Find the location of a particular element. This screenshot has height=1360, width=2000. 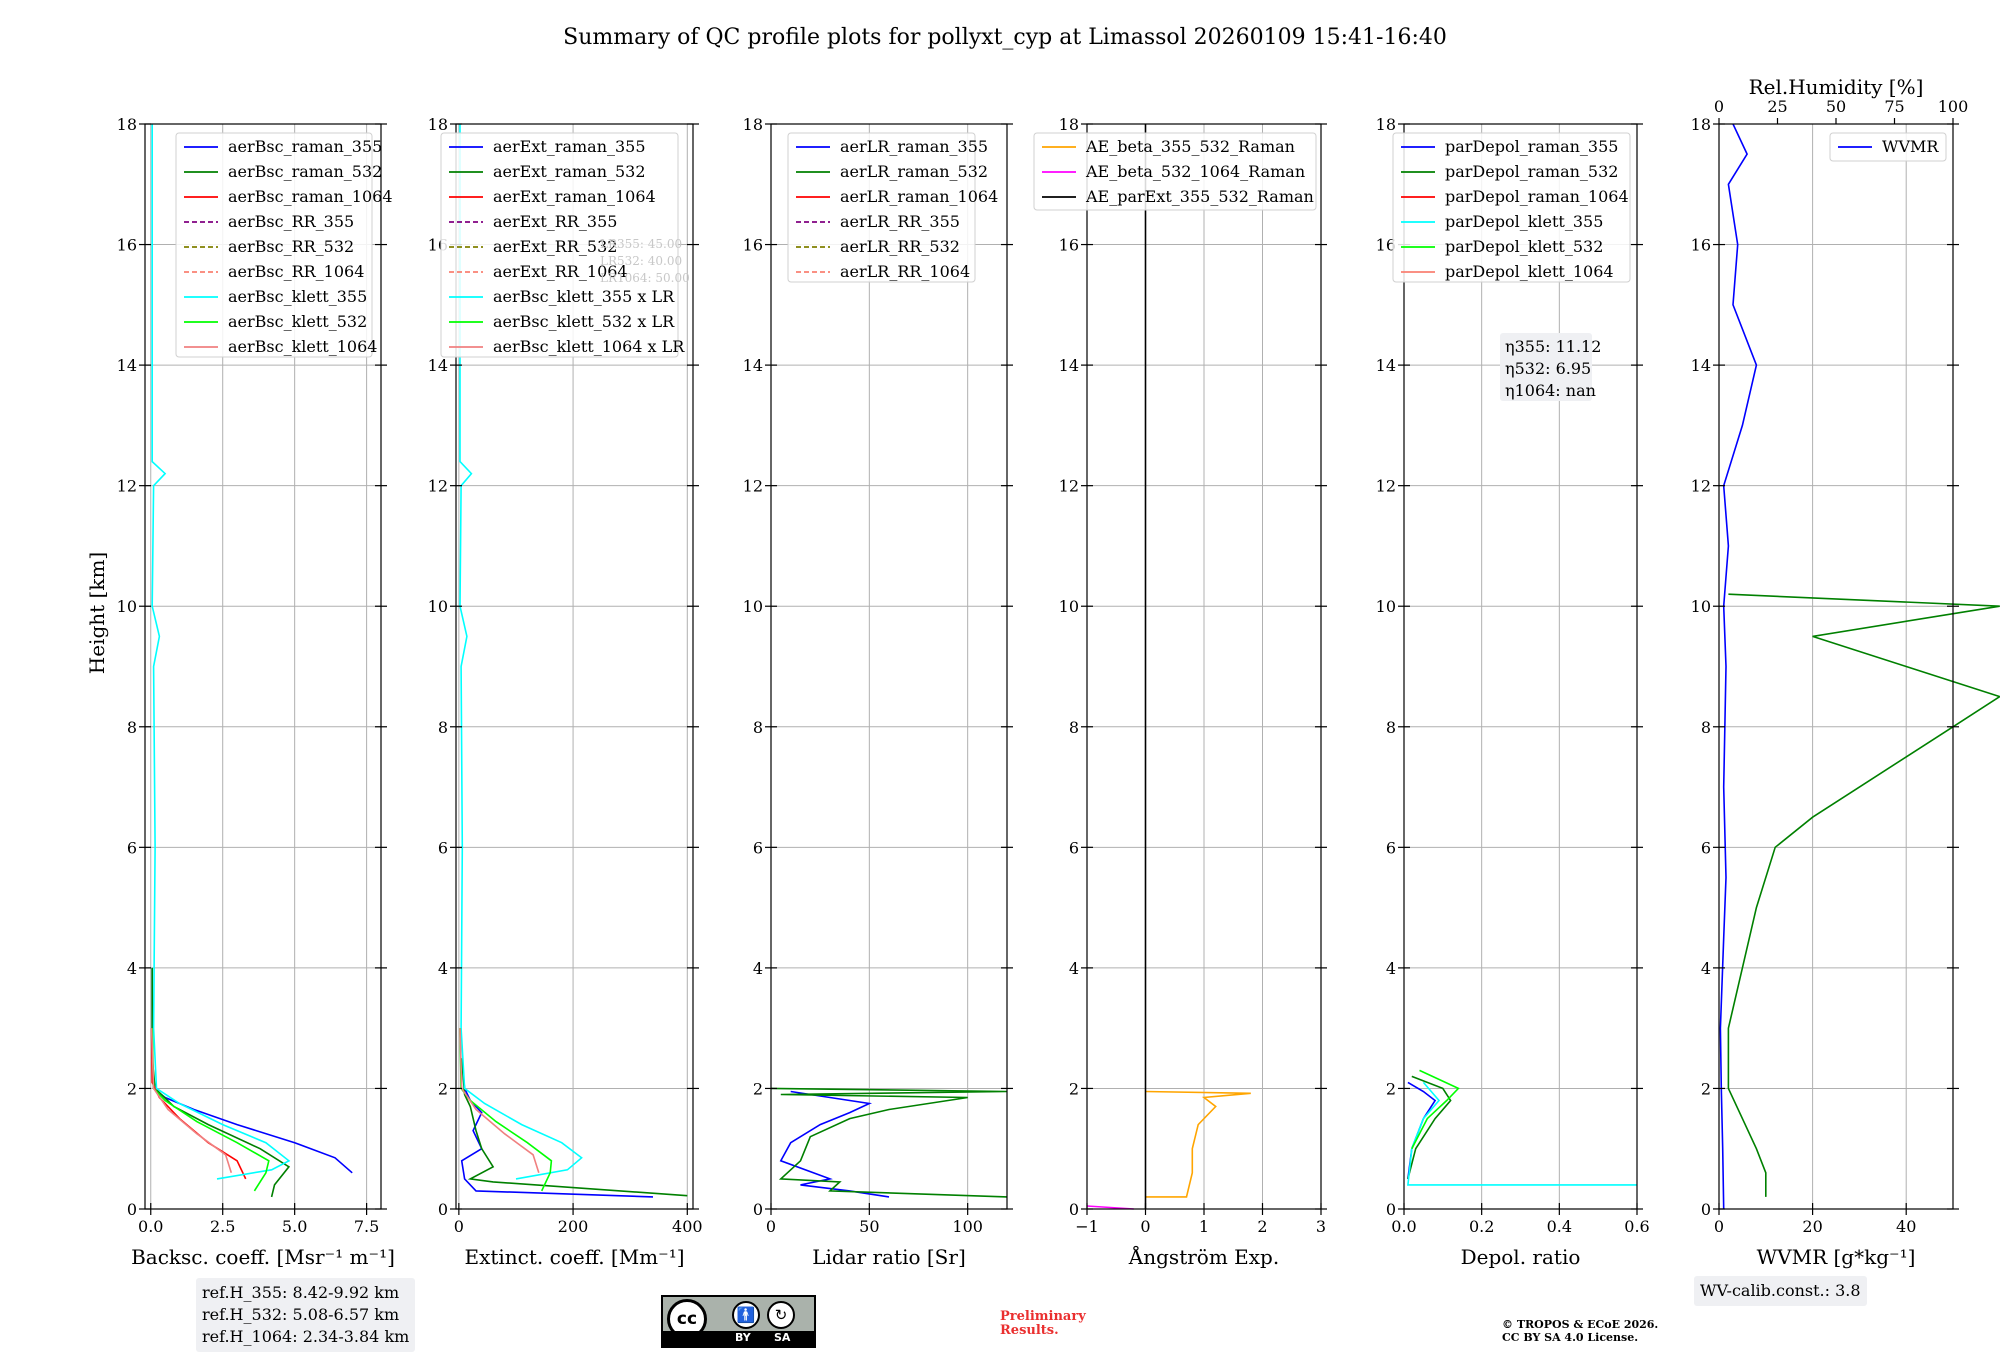

x-tick-label: −1 is located at coordinates (1087, 1226).